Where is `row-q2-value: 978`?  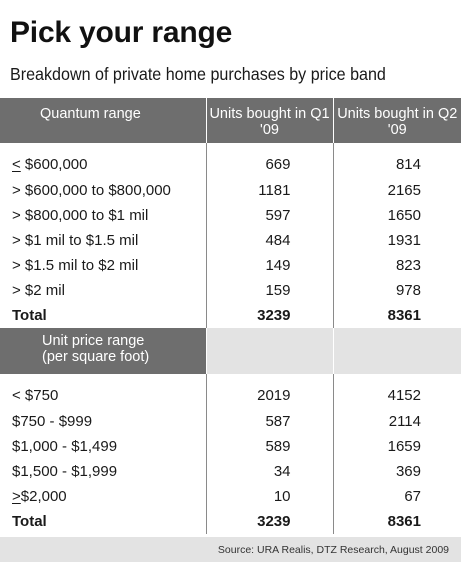
row-q2-value: 978 is located at coordinates (396, 290).